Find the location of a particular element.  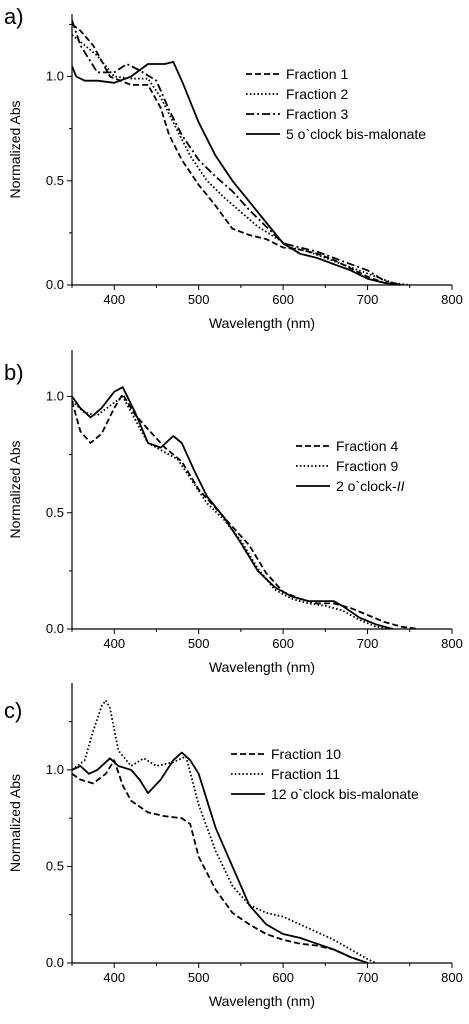

legend-label: Fraction 3 is located at coordinates (317, 114).